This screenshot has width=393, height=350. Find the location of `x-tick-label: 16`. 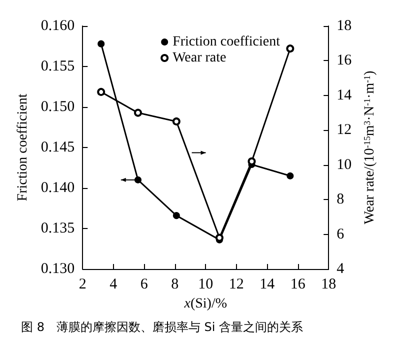

x-tick-label: 16 is located at coordinates (298, 284).